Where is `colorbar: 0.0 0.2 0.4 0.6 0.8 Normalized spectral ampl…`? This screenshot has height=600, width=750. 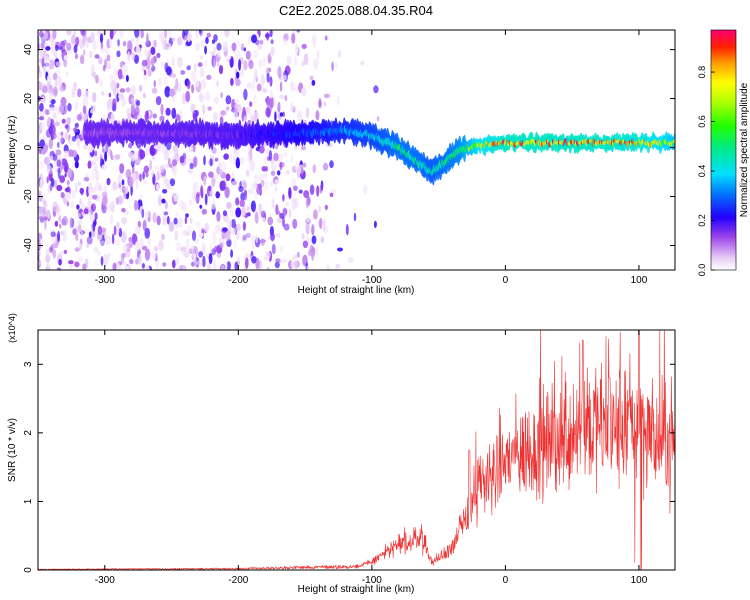
colorbar: 0.0 0.2 0.4 0.6 0.8 Normalized spectral ampl… is located at coordinates (723, 152).